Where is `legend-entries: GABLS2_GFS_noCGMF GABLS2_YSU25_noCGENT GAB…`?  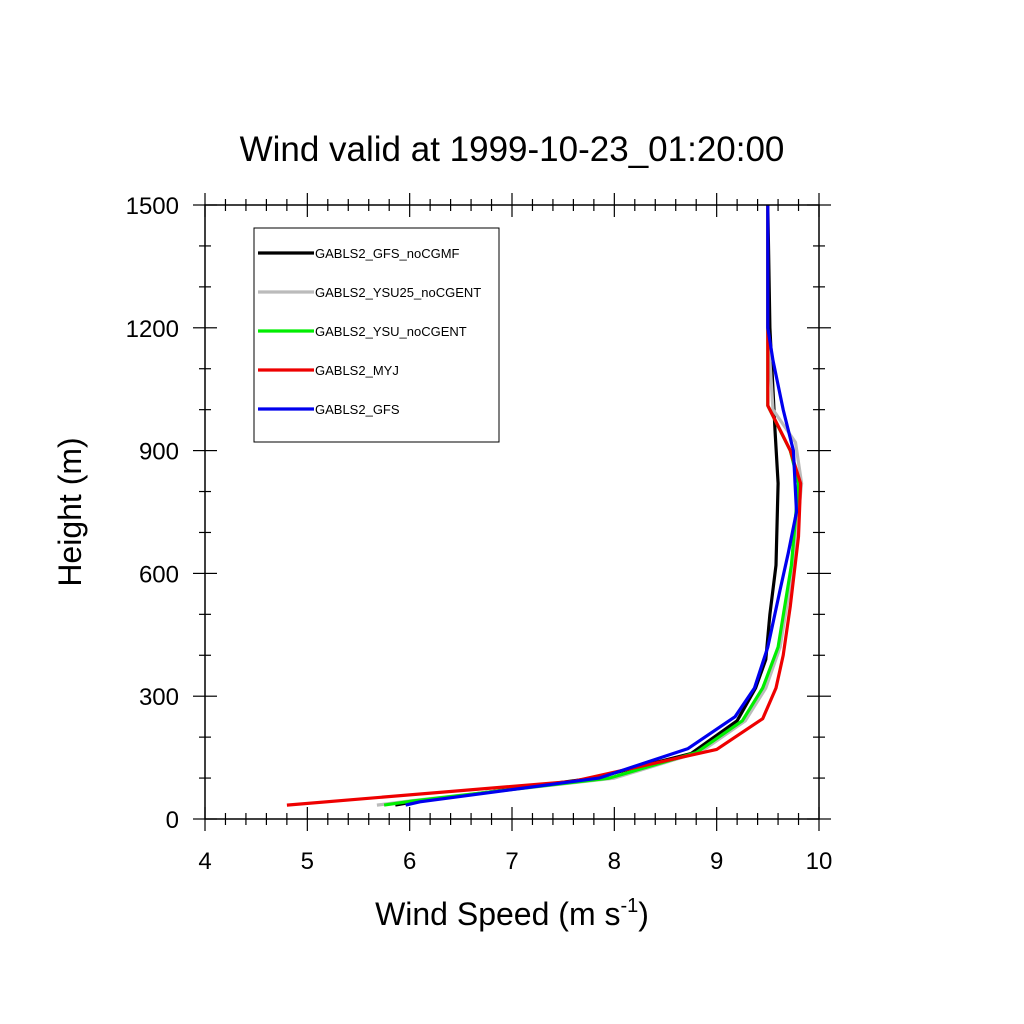
legend-entries: GABLS2_GFS_noCGMF GABLS2_YSU25_noCGENT GAB… is located at coordinates (369, 331).